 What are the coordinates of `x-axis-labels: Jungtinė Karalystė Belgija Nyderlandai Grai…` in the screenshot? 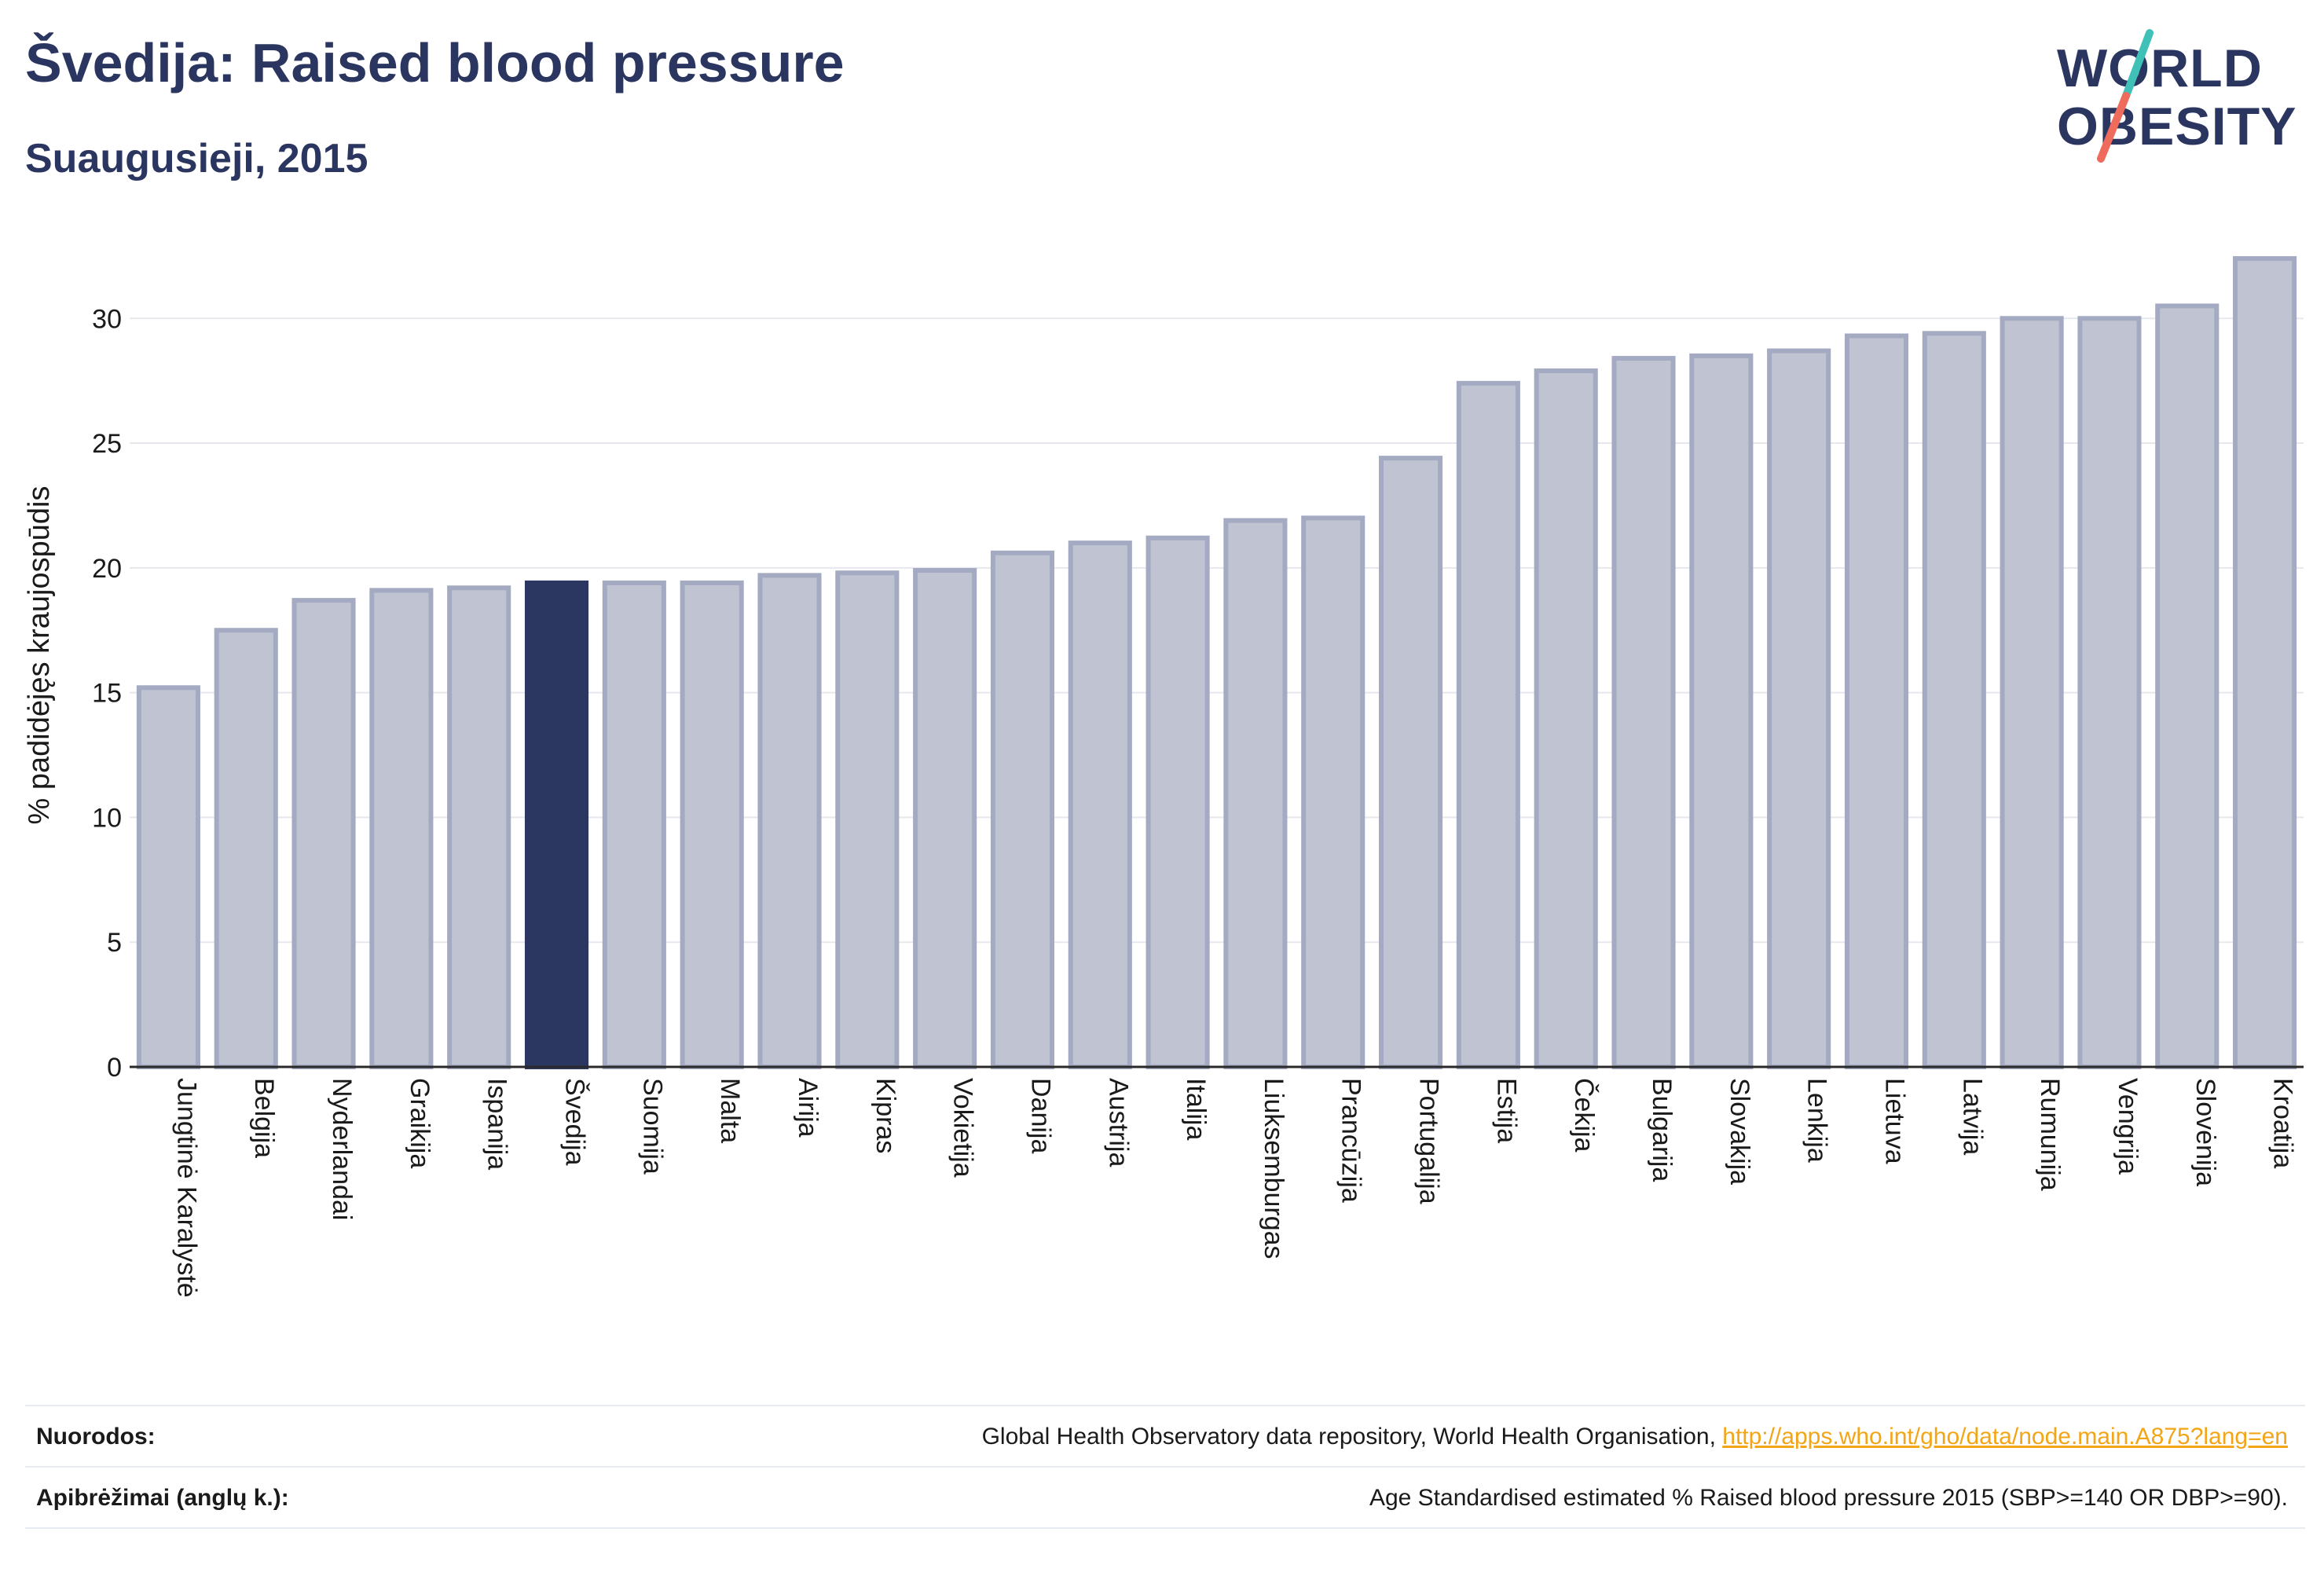 It's located at (1234, 1188).